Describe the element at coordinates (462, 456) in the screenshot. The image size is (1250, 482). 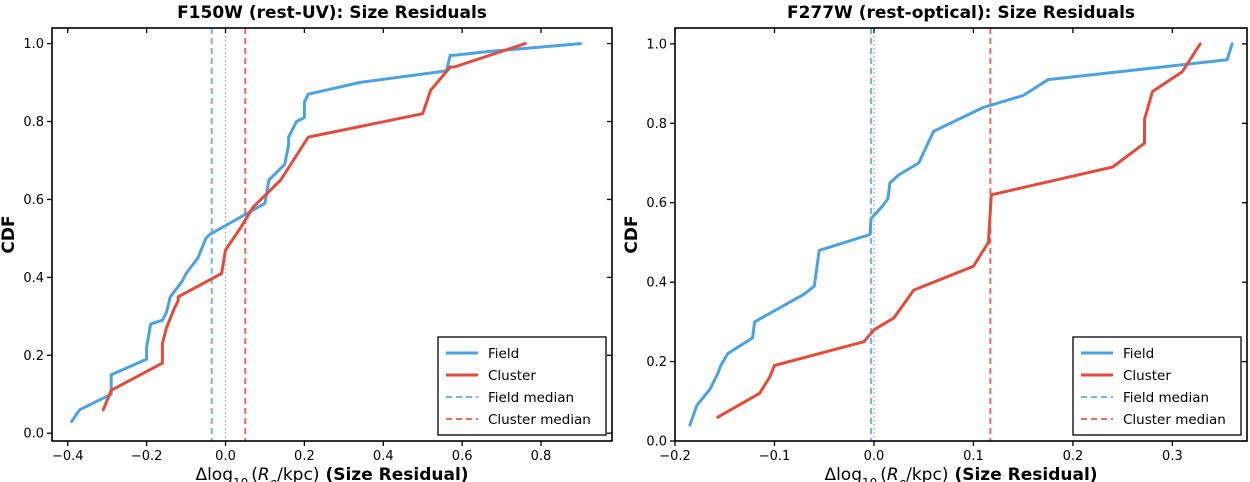
I see `x-tick-label: 0.6` at that location.